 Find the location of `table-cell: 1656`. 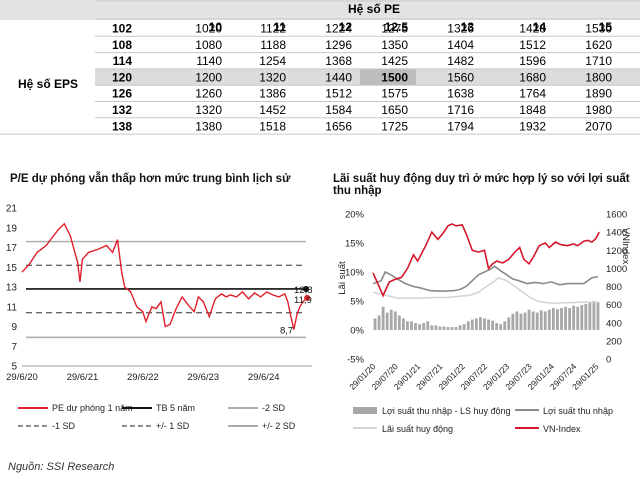

table-cell: 1656 is located at coordinates (338, 126).